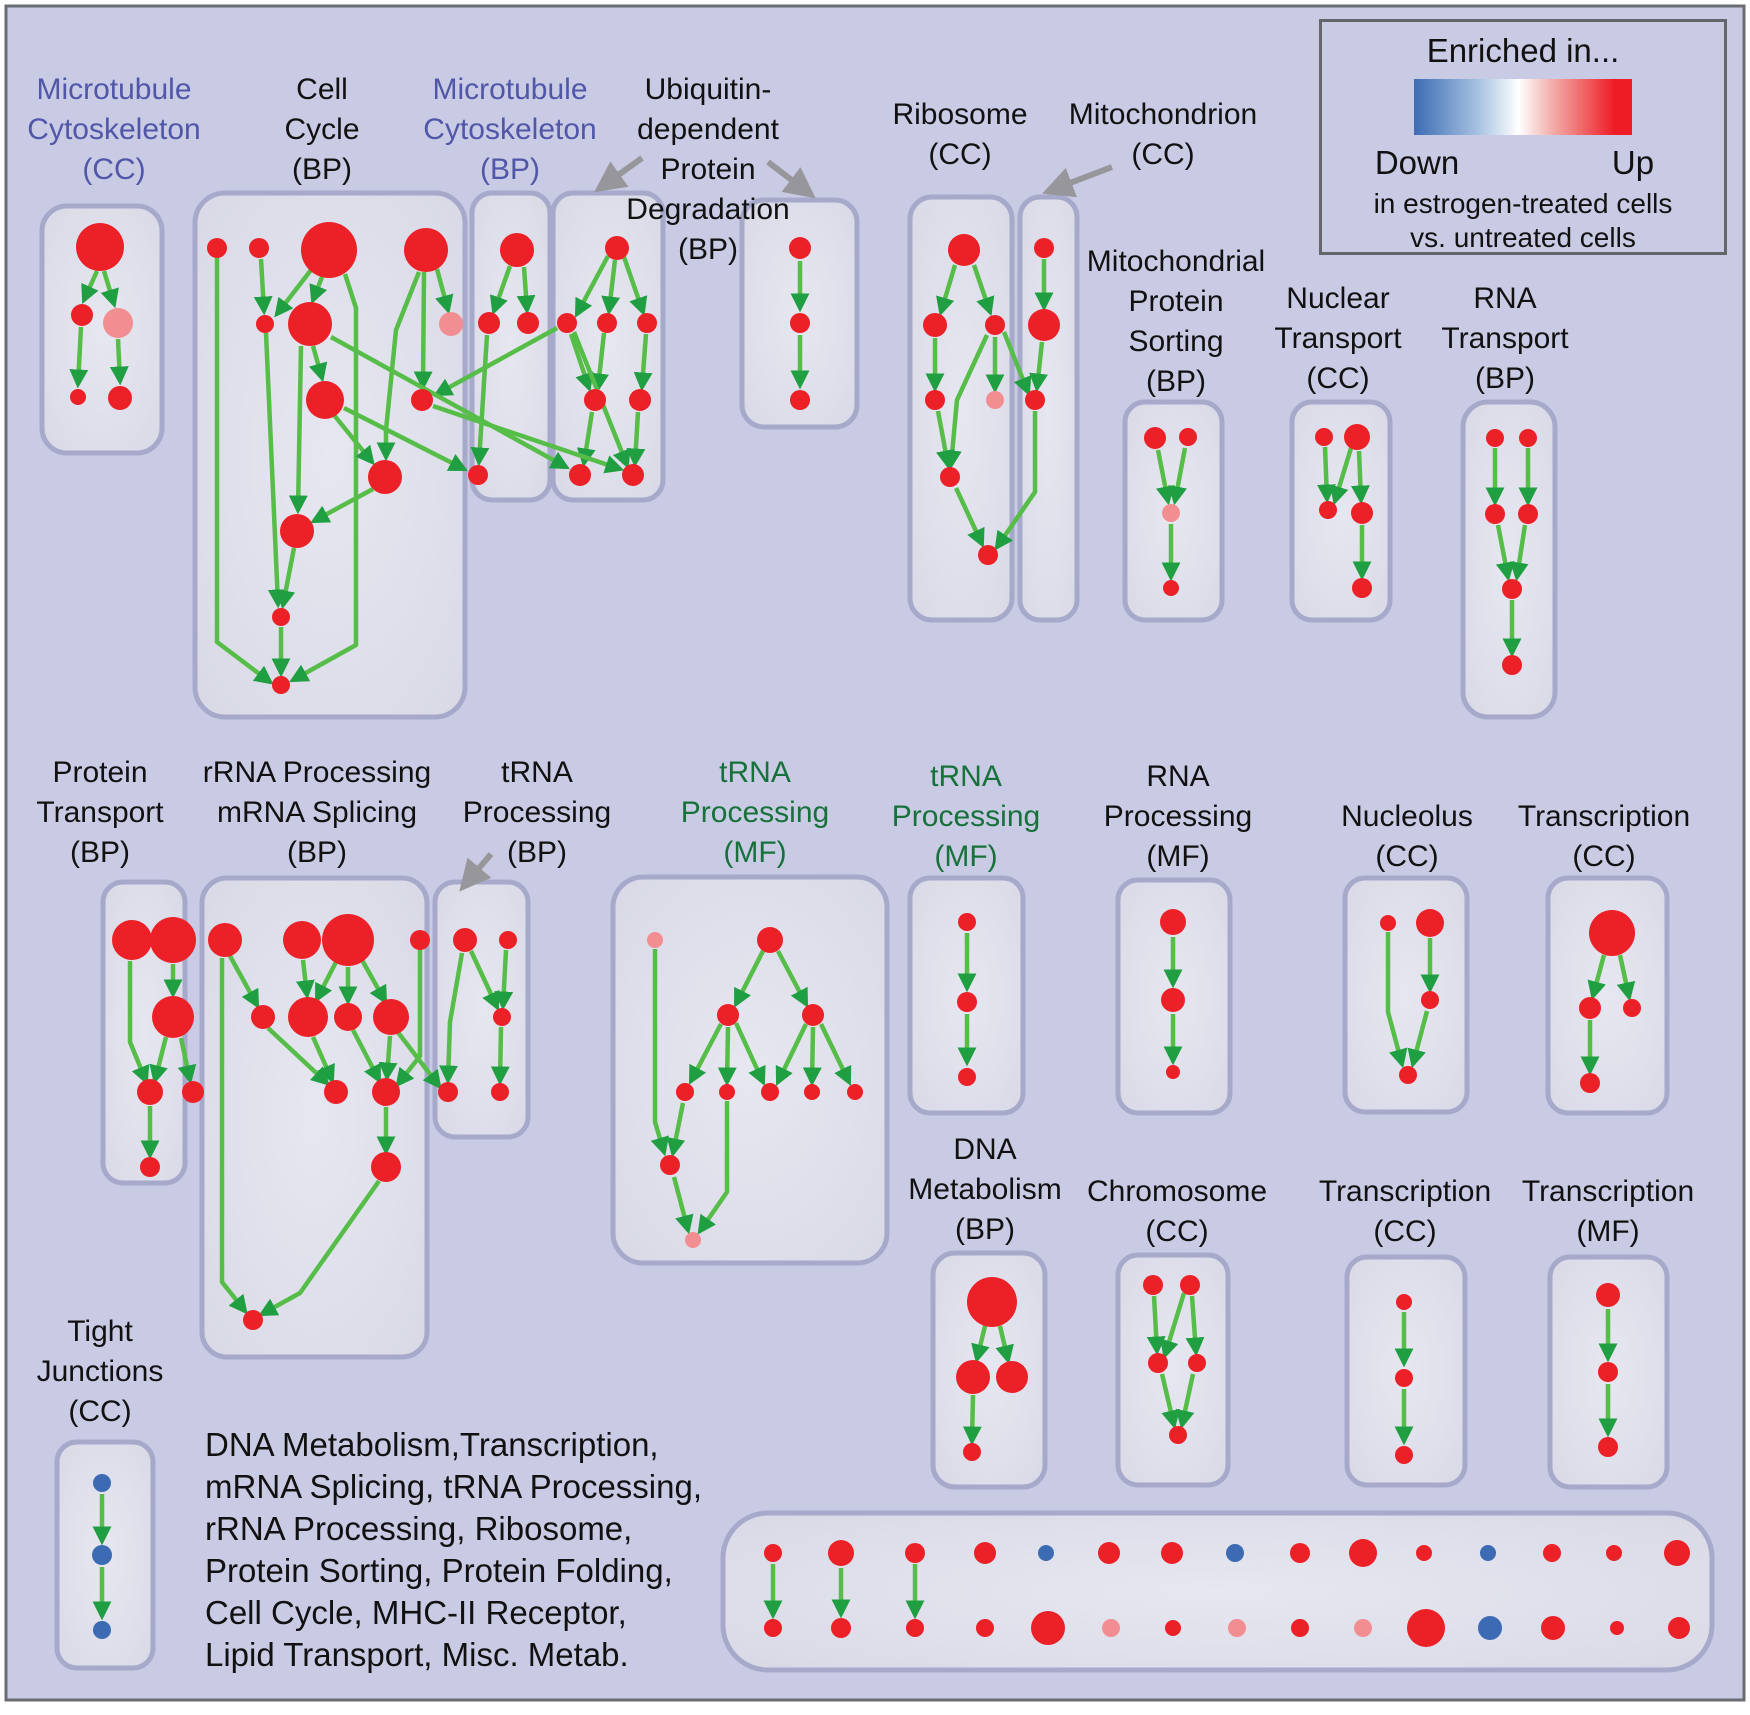 This screenshot has width=1750, height=1715. Describe the element at coordinates (985, 1189) in the screenshot. I see `label-dna-metabolism-bp-line: Metabolism` at that location.